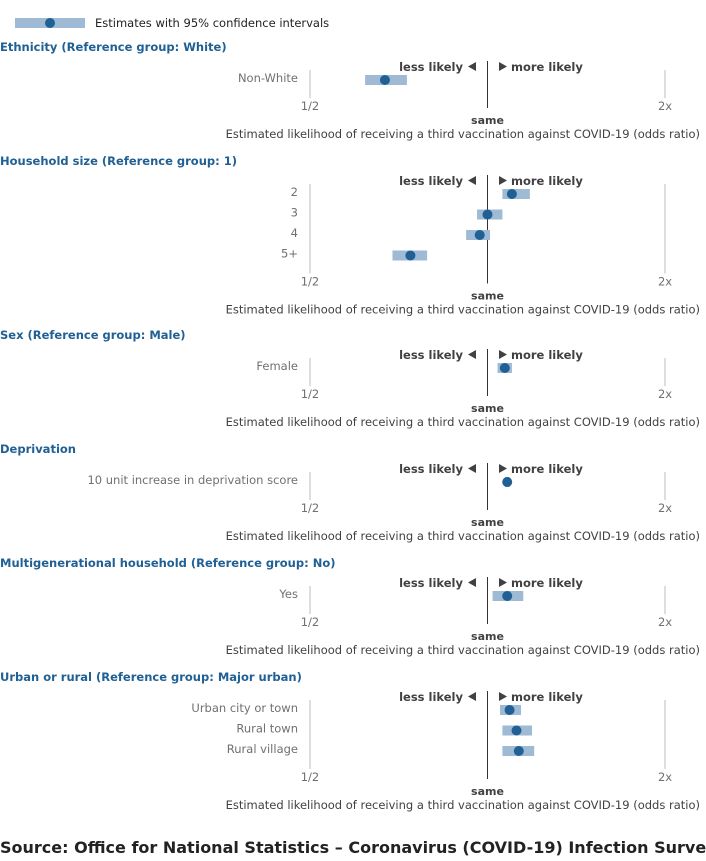  What do you see at coordinates (113, 47) in the screenshot?
I see `panel-title: Ethnicity (Reference group: White)` at bounding box center [113, 47].